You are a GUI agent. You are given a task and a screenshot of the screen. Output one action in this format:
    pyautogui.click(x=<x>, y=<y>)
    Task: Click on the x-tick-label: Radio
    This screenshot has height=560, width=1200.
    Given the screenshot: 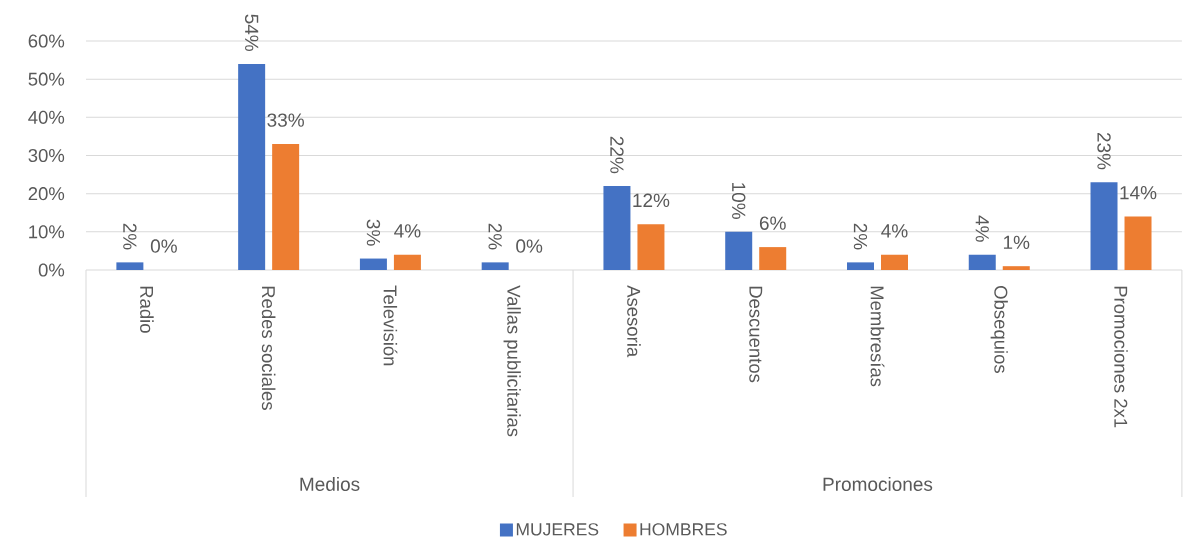 What is the action you would take?
    pyautogui.click(x=147, y=309)
    